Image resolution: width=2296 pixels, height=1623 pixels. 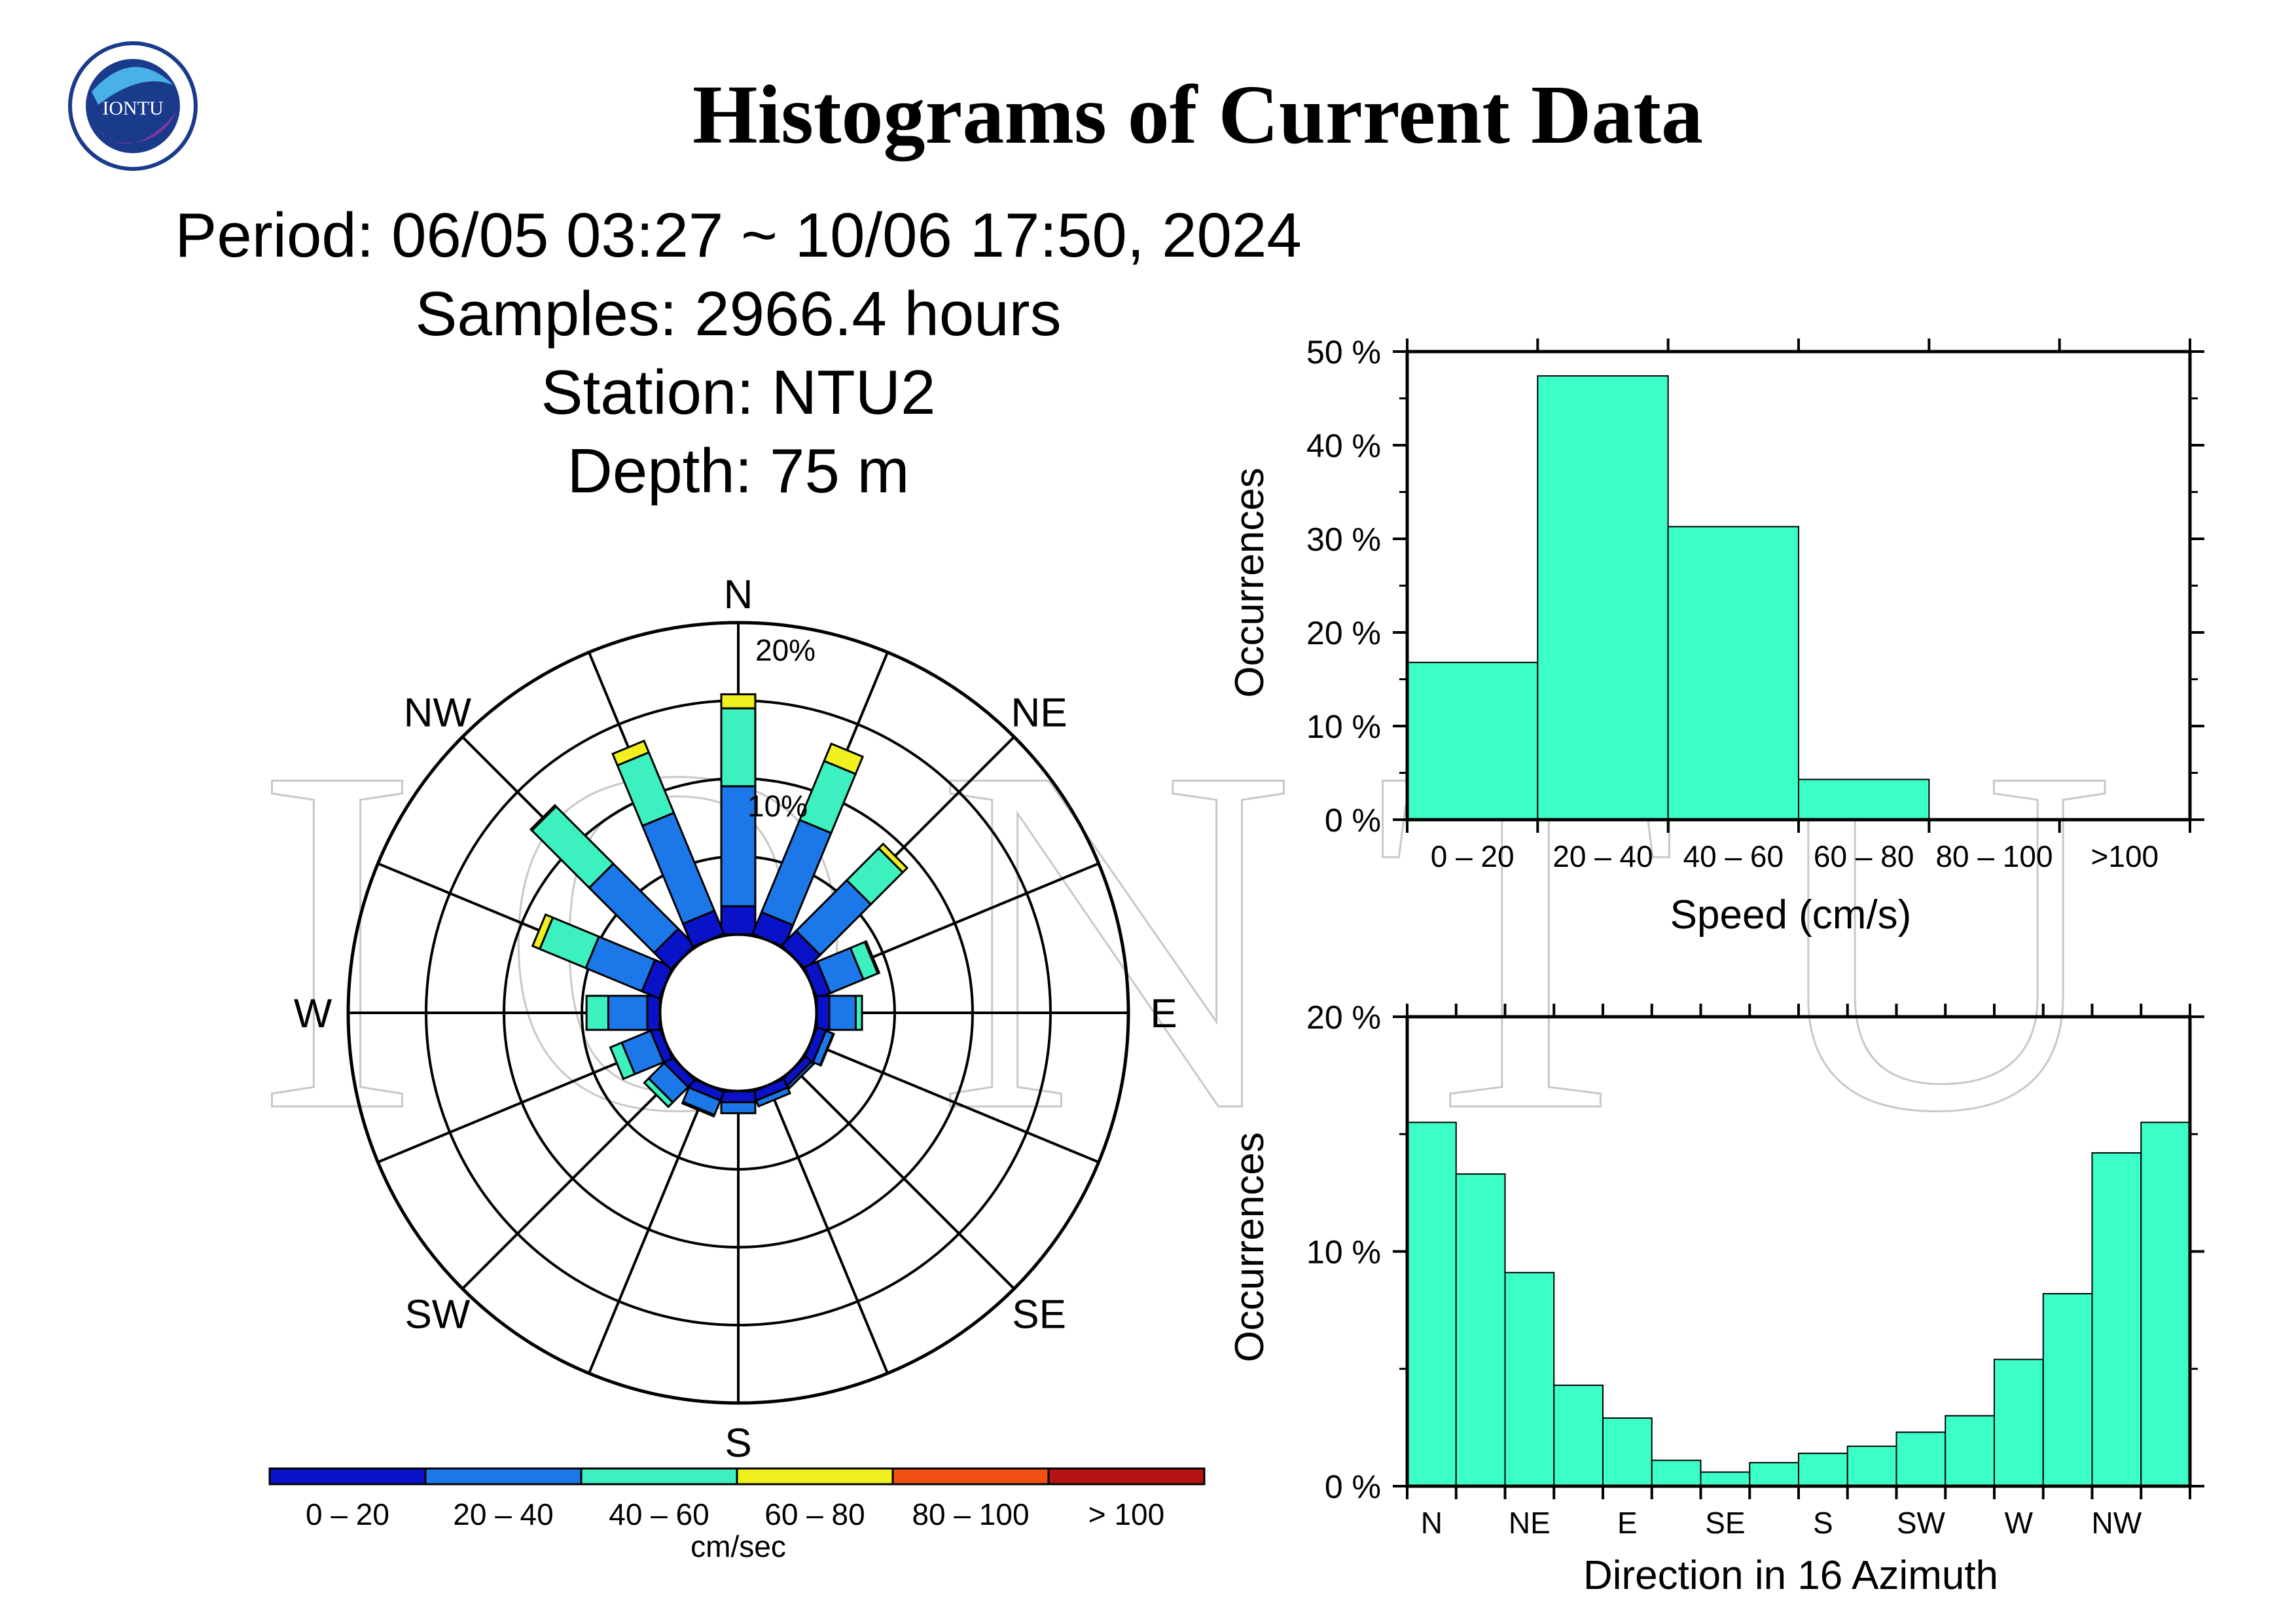 What do you see at coordinates (814, 1514) in the screenshot?
I see `colorbar-label: 60 – 80` at bounding box center [814, 1514].